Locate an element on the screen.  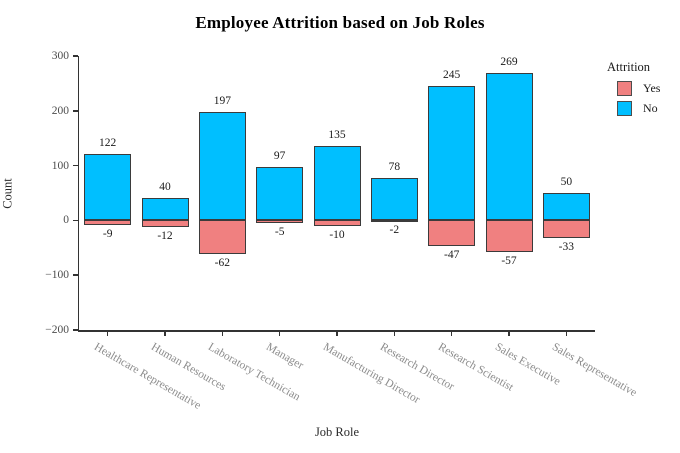
bar-value-label: -57 is located at coordinates (509, 260).